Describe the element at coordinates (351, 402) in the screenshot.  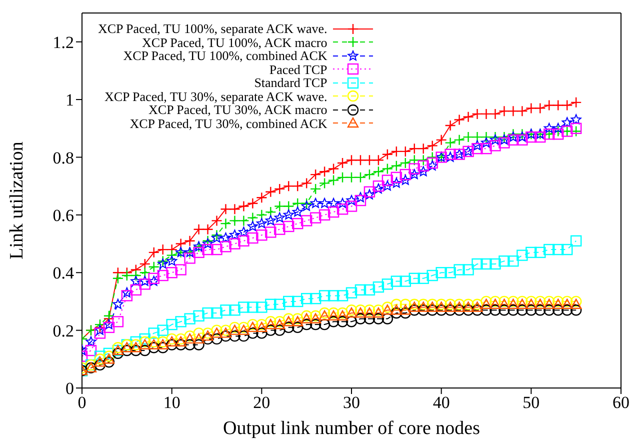
I see `x-tick-label: 30` at that location.